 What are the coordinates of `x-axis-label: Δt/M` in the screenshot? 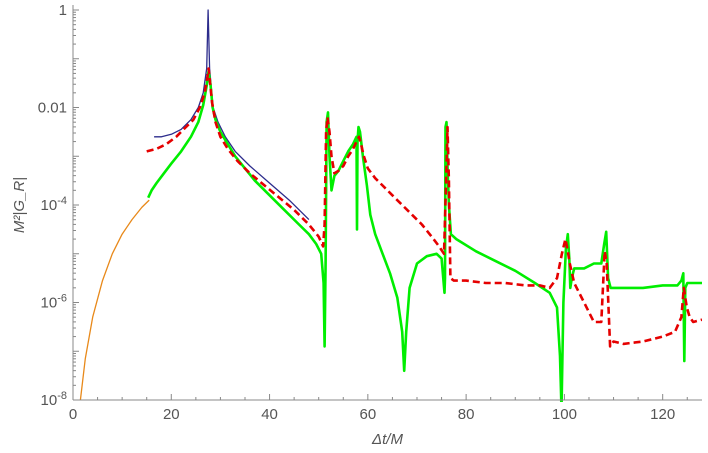 It's located at (387, 439).